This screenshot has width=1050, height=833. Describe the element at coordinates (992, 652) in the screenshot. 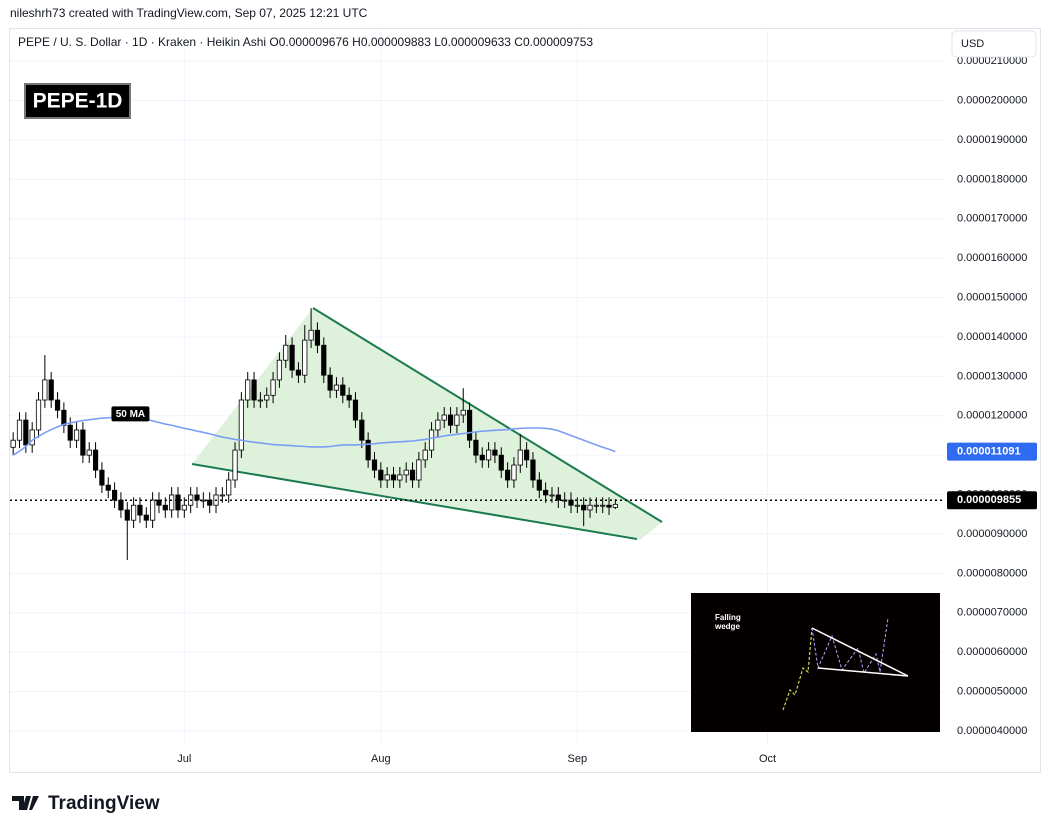

I see `y-tick-label: 0.0000060000` at that location.